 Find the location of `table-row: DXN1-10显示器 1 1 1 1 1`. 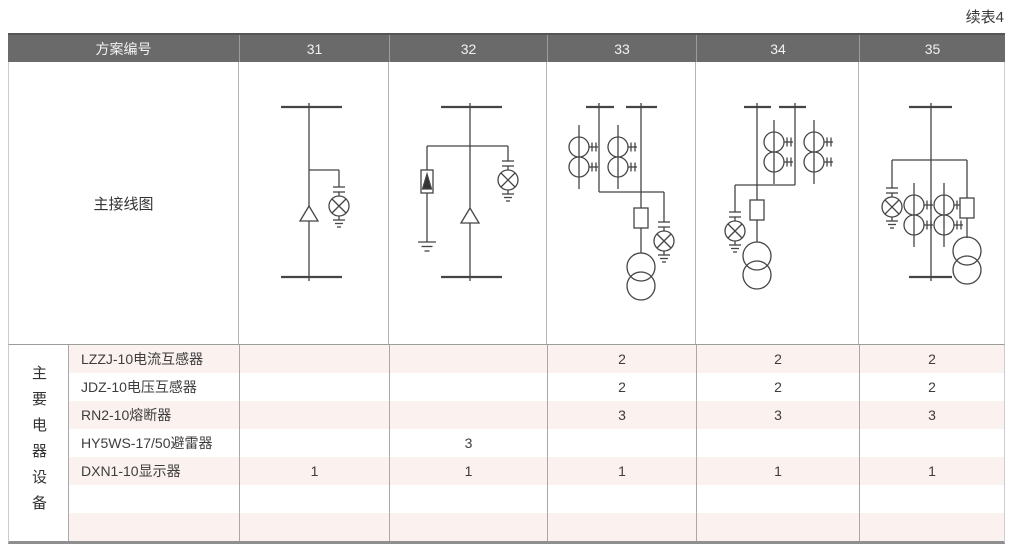

table-row: DXN1-10显示器 1 1 1 1 1 is located at coordinates (536, 471).